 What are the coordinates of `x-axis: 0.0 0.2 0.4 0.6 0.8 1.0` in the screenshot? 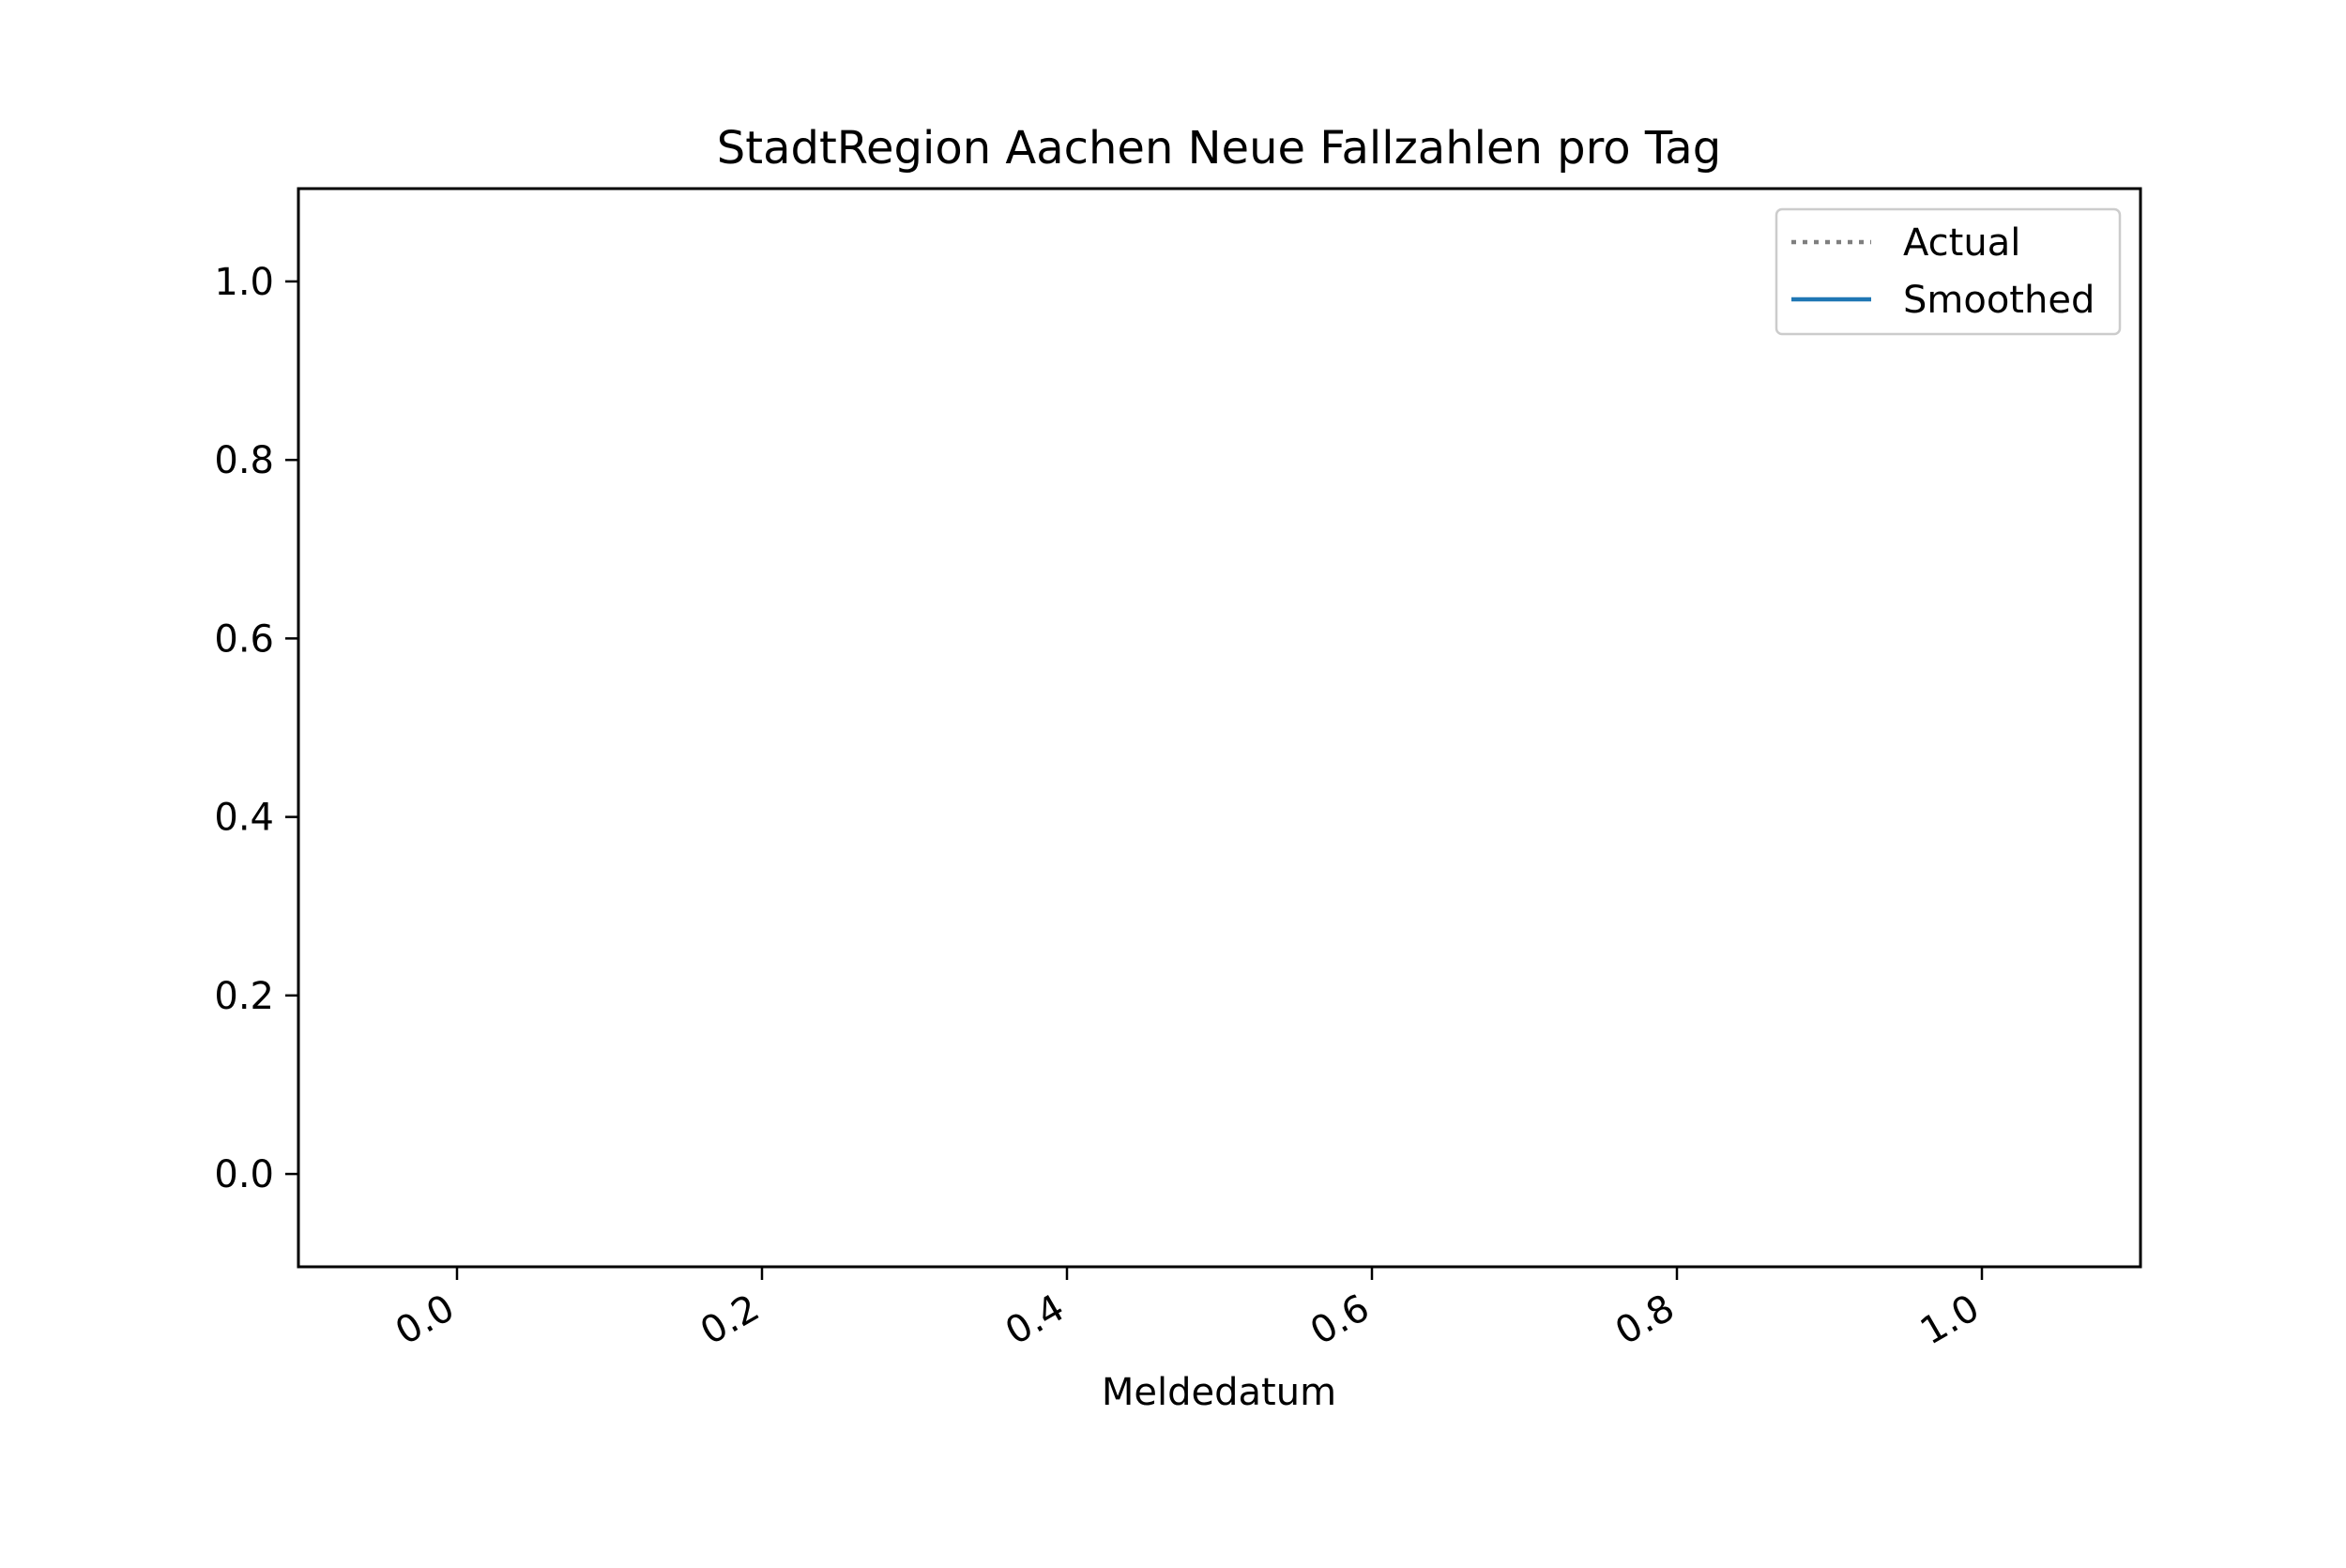 It's located at (1187, 1310).